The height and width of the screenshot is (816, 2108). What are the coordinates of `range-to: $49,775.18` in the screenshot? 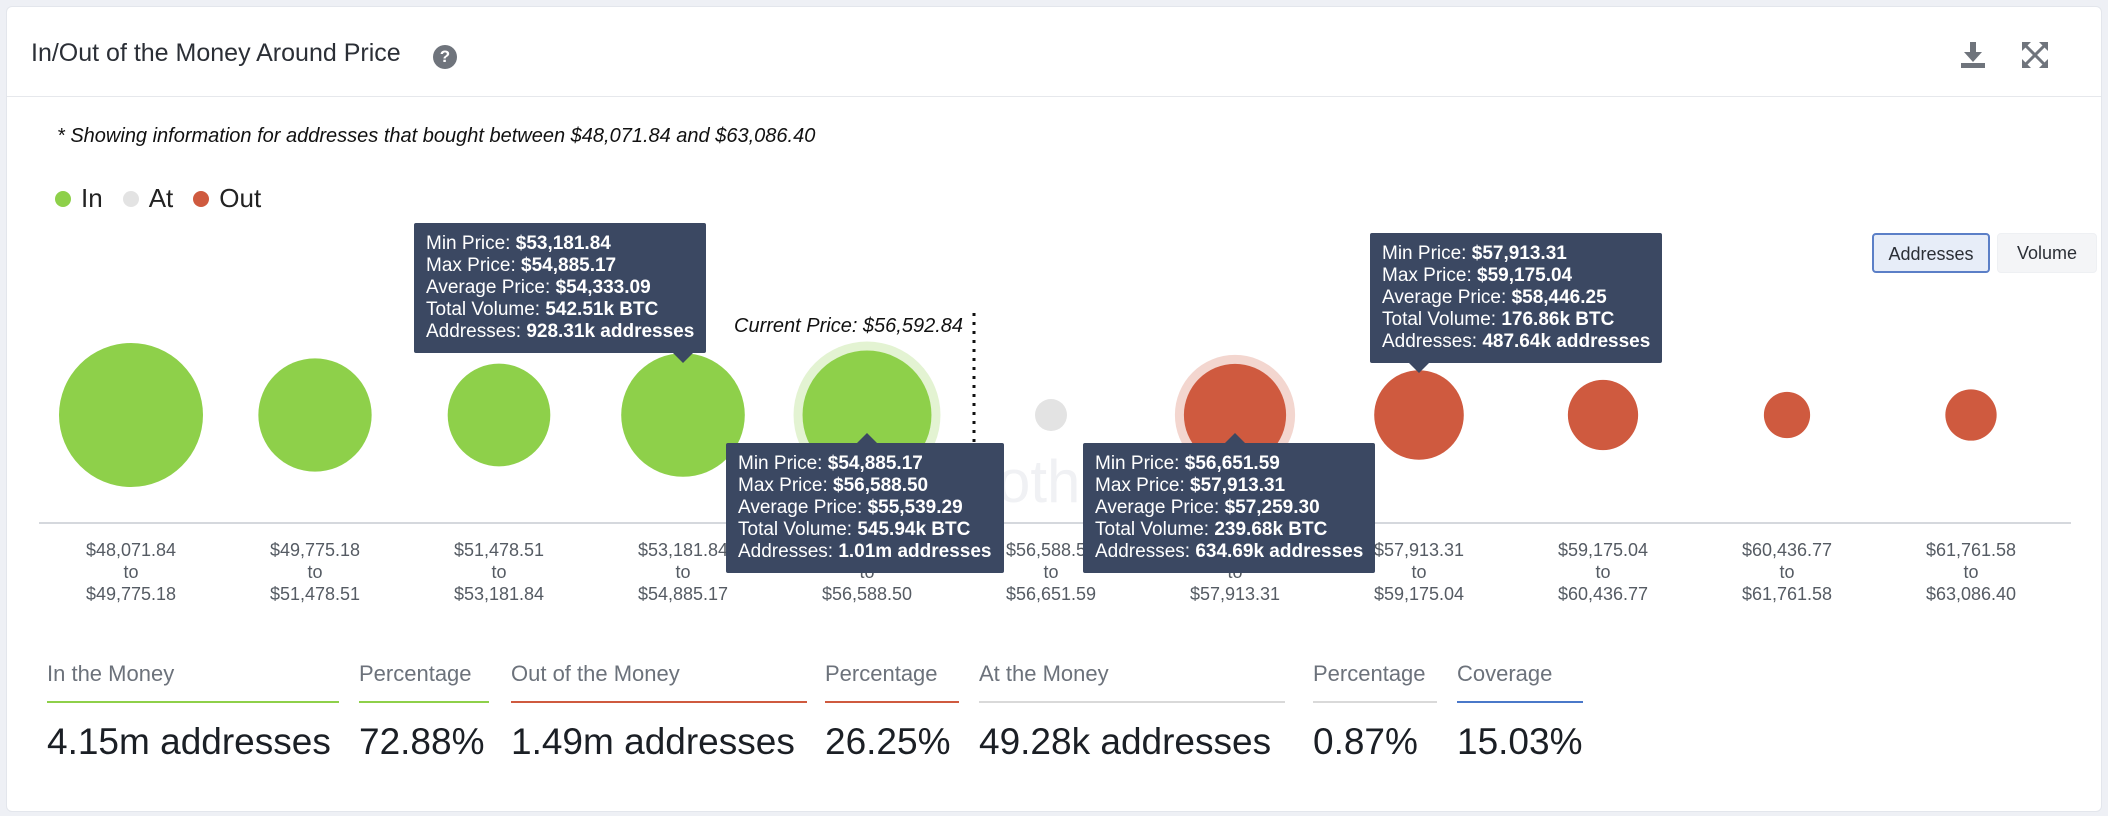 It's located at (131, 594).